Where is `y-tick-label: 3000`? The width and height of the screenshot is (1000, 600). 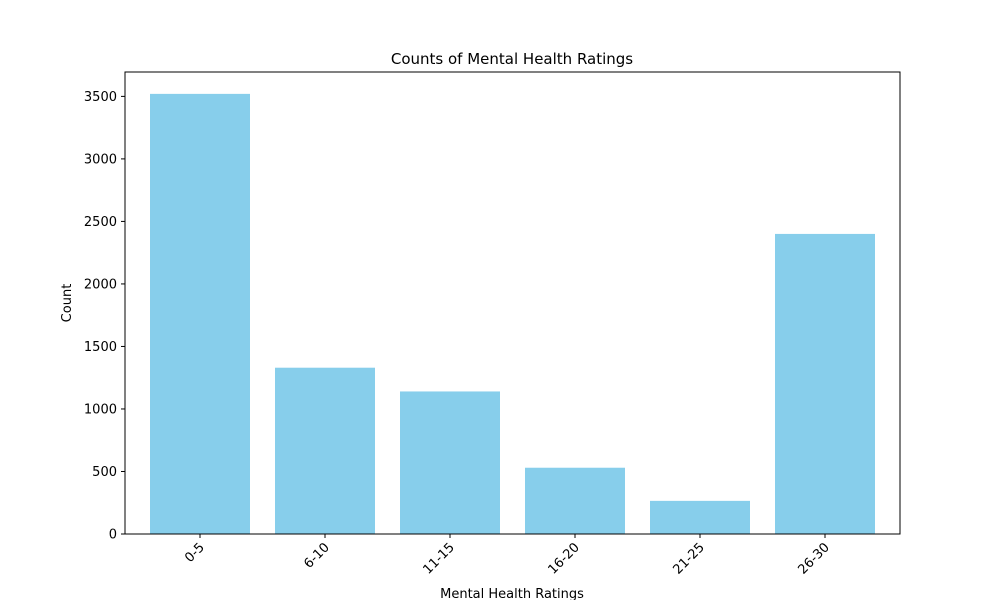
y-tick-label: 3000 is located at coordinates (100, 159).